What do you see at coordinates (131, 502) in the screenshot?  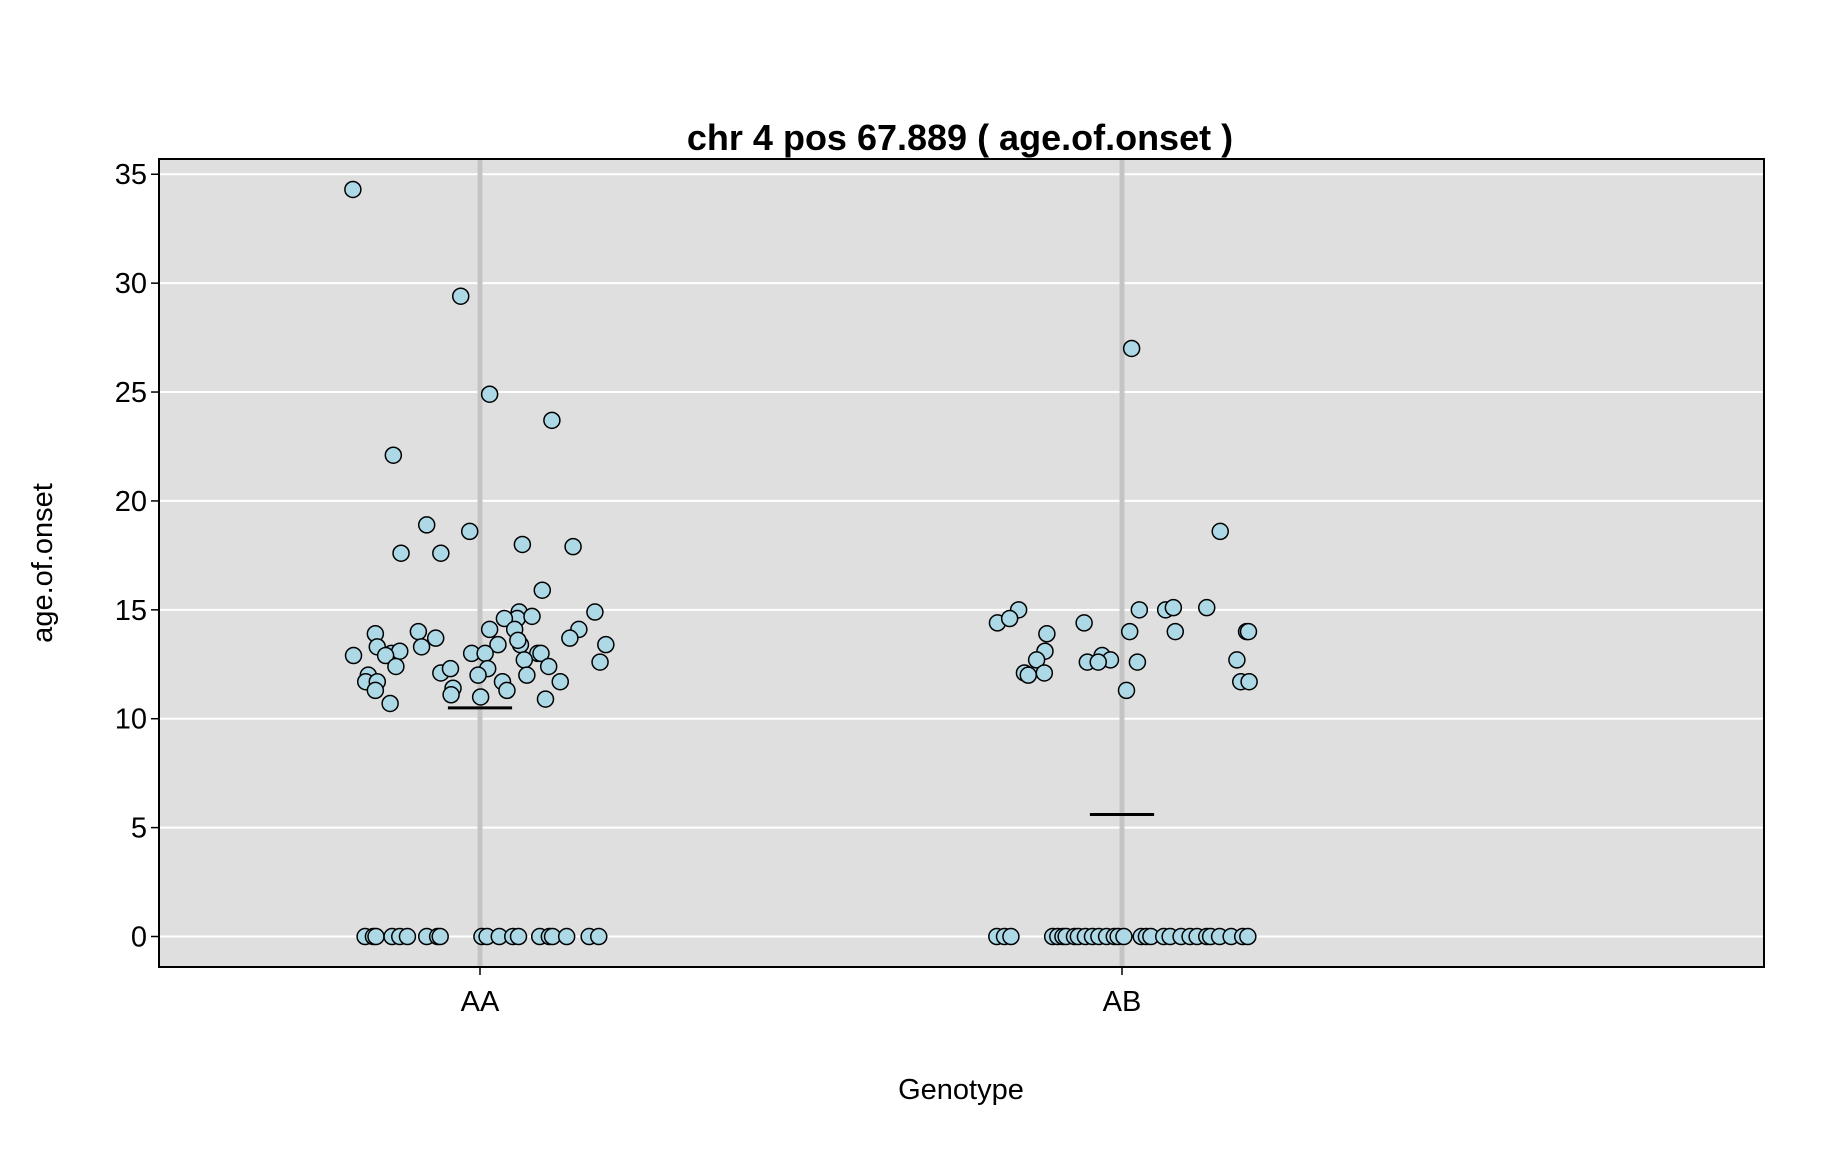 I see `y-tick-label: 20` at bounding box center [131, 502].